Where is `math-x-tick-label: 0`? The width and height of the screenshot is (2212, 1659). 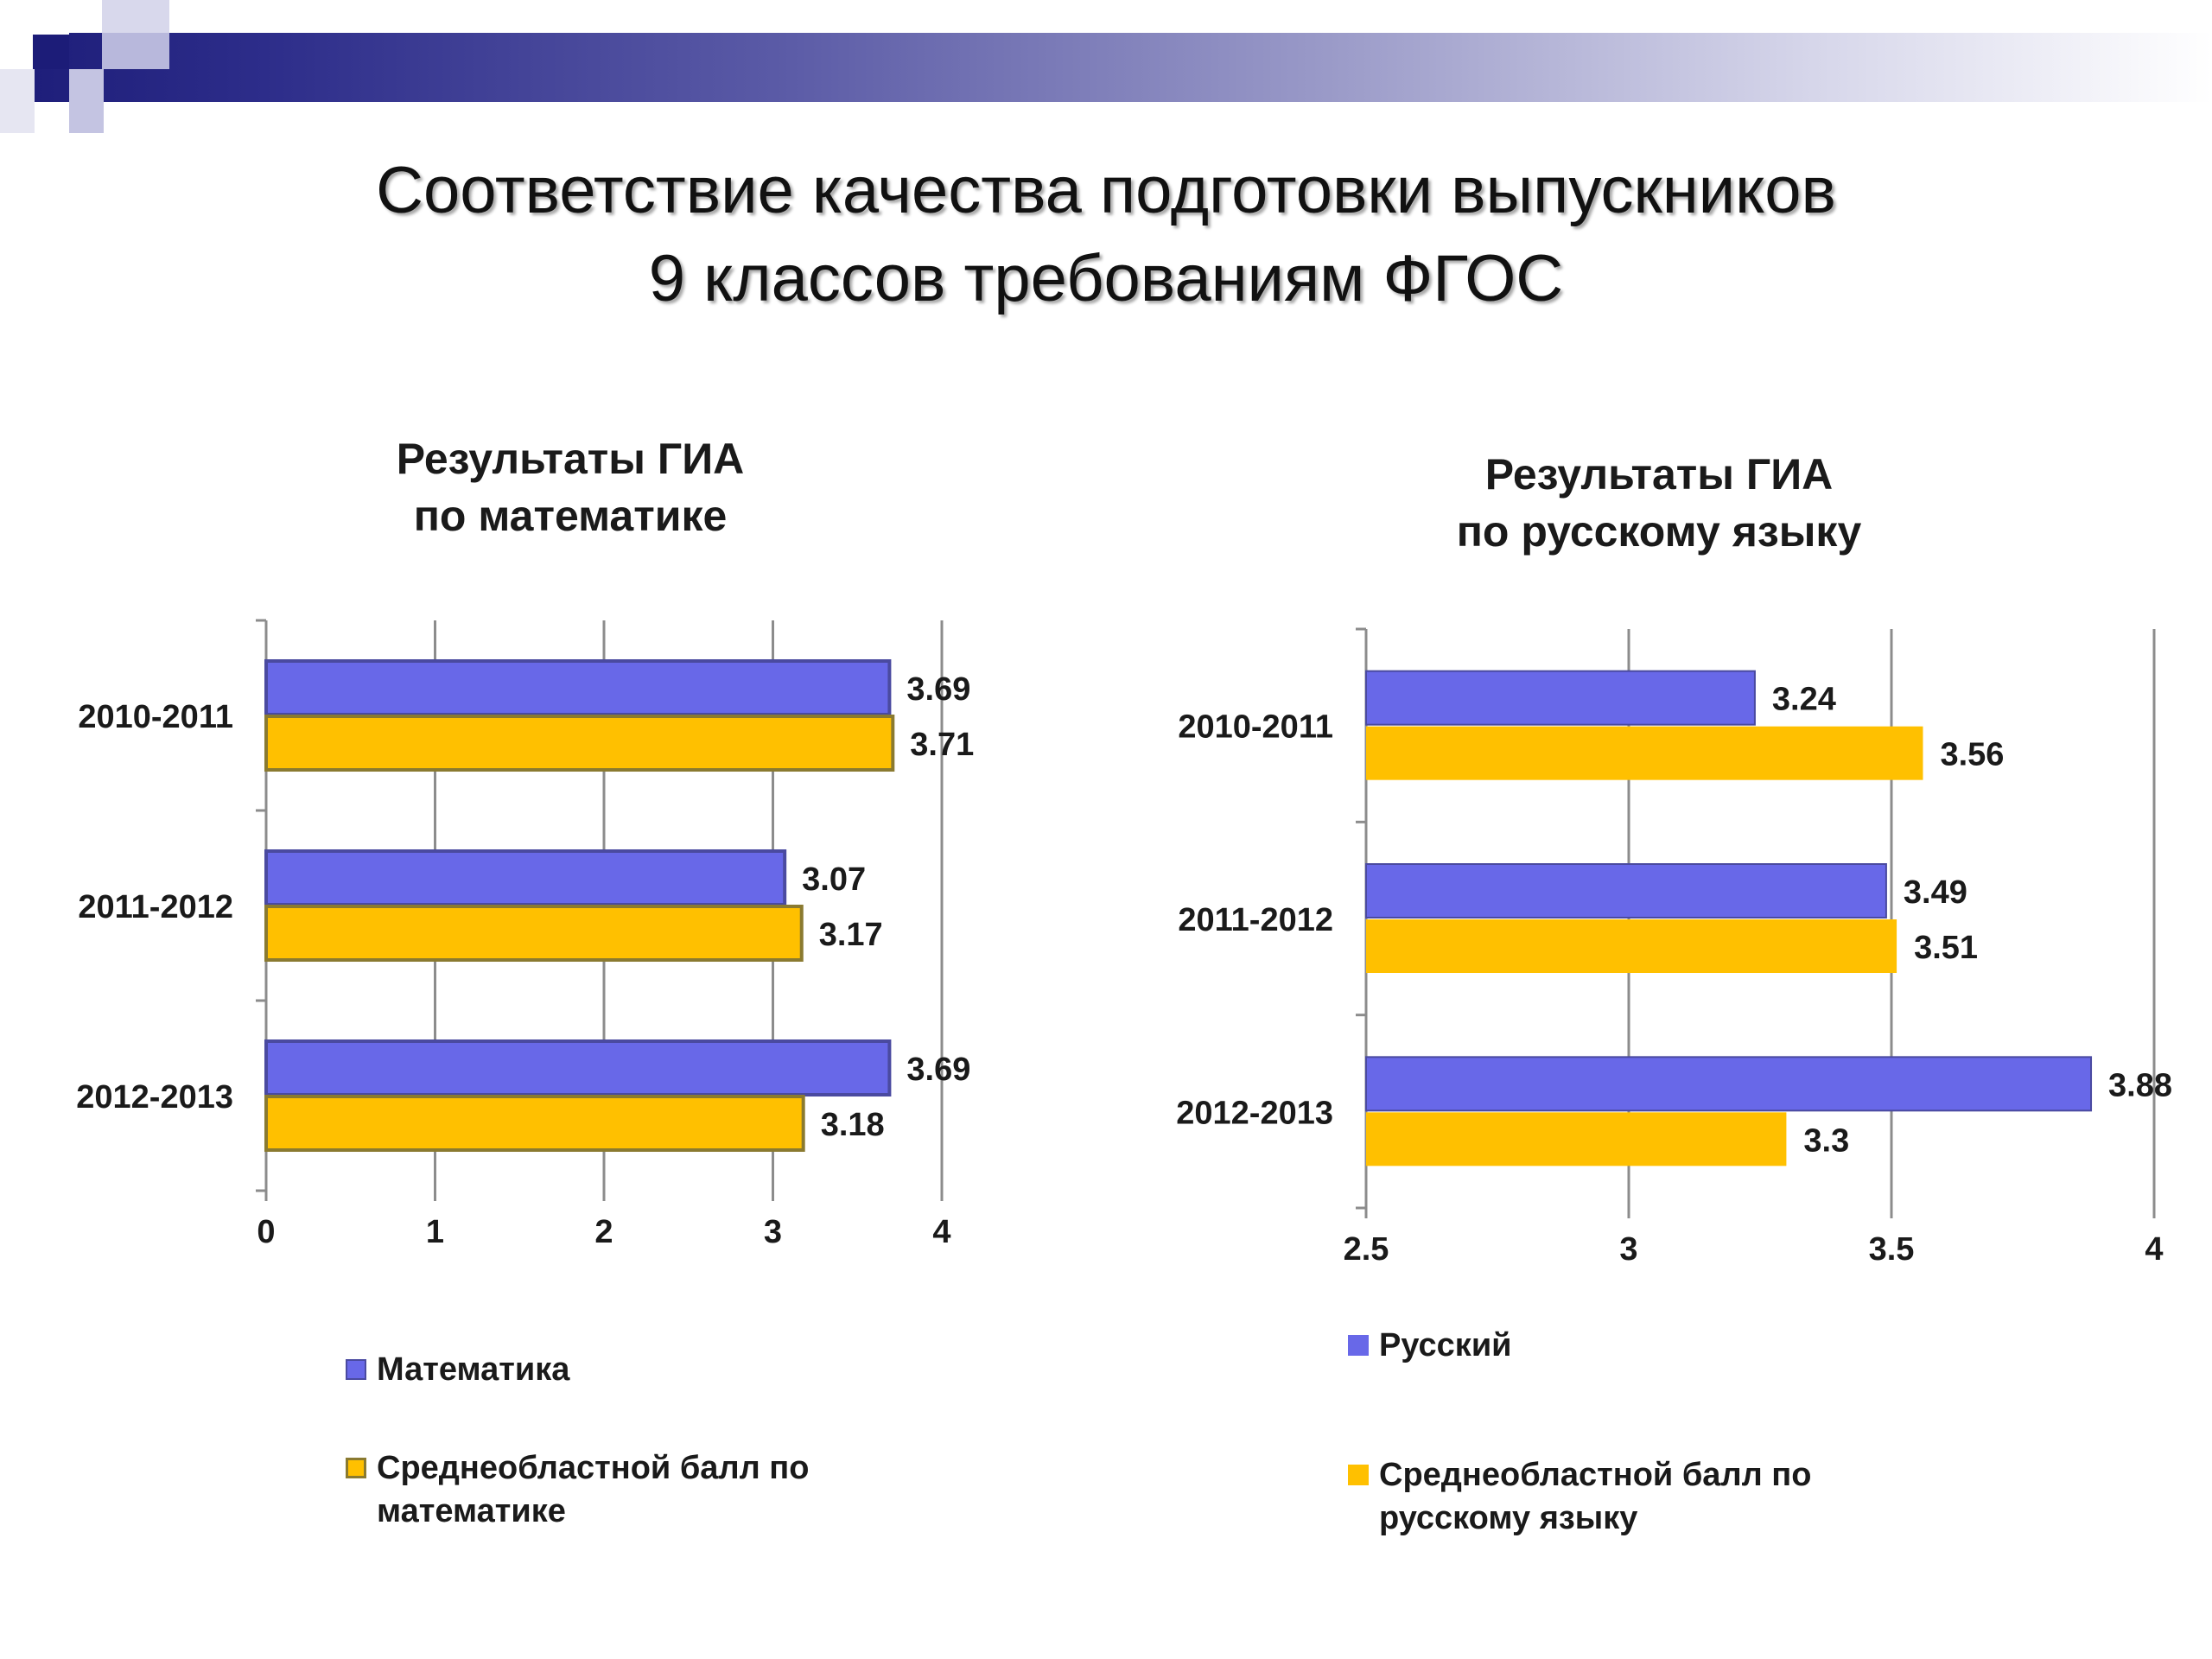 math-x-tick-label: 0 is located at coordinates (266, 1232).